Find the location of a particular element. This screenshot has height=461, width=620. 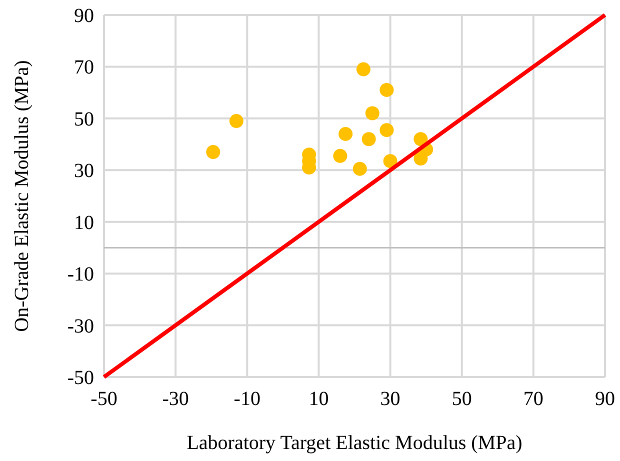

y-tick-label: 90 is located at coordinates (84, 16).